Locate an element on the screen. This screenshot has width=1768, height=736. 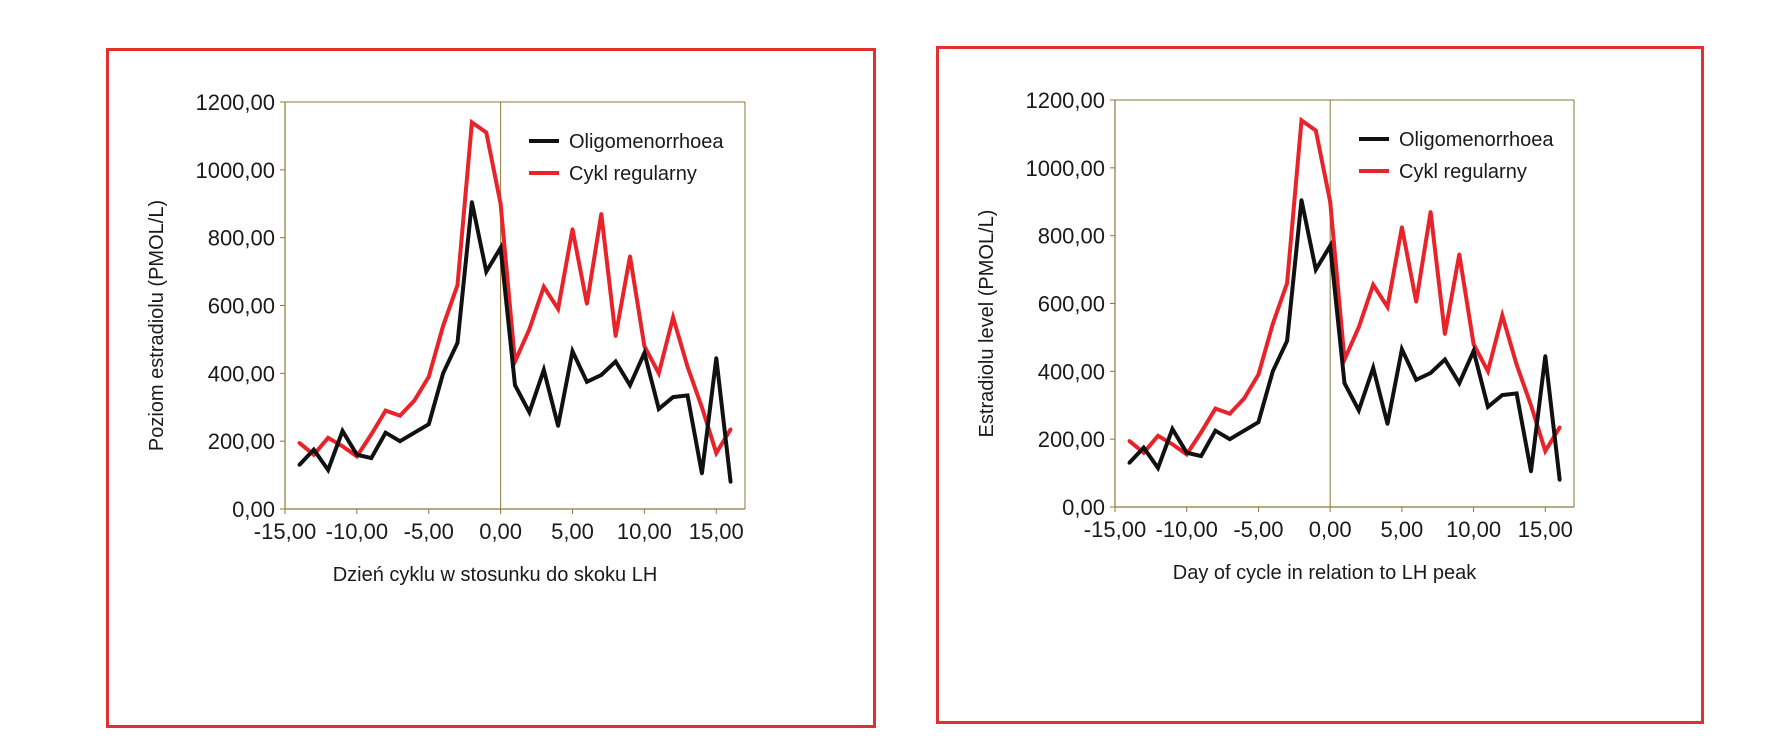
chart1-x-axis-title: Day of cycle in relation to LH peak is located at coordinates (1325, 573).